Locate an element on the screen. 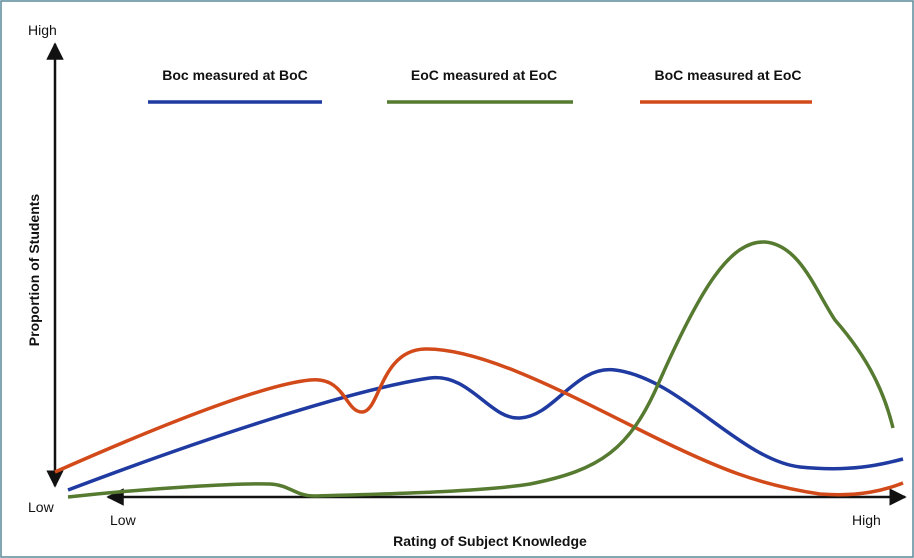 The height and width of the screenshot is (558, 914). y-axis-title: Proportion of Students is located at coordinates (34, 270).